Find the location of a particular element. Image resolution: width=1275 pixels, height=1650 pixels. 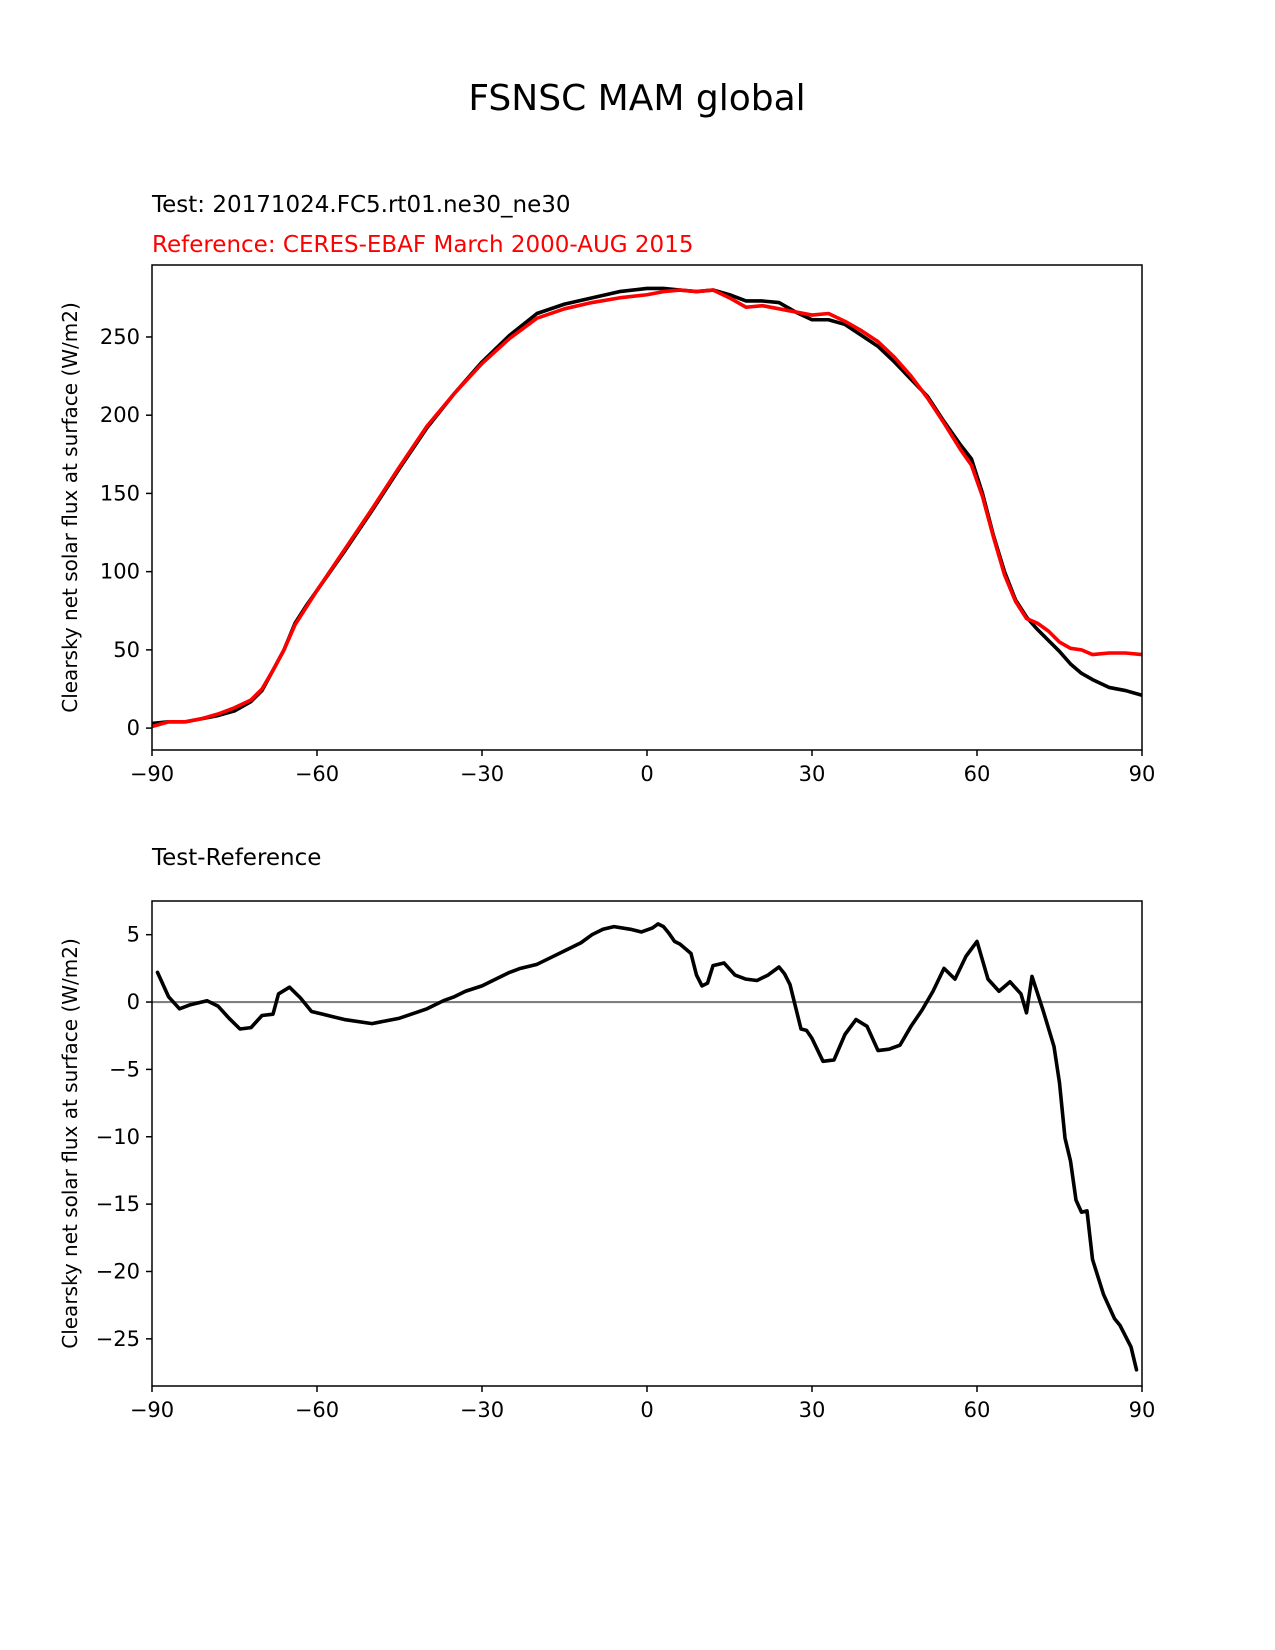

bottom-y-tick-label: −10 is located at coordinates (118, 1137).